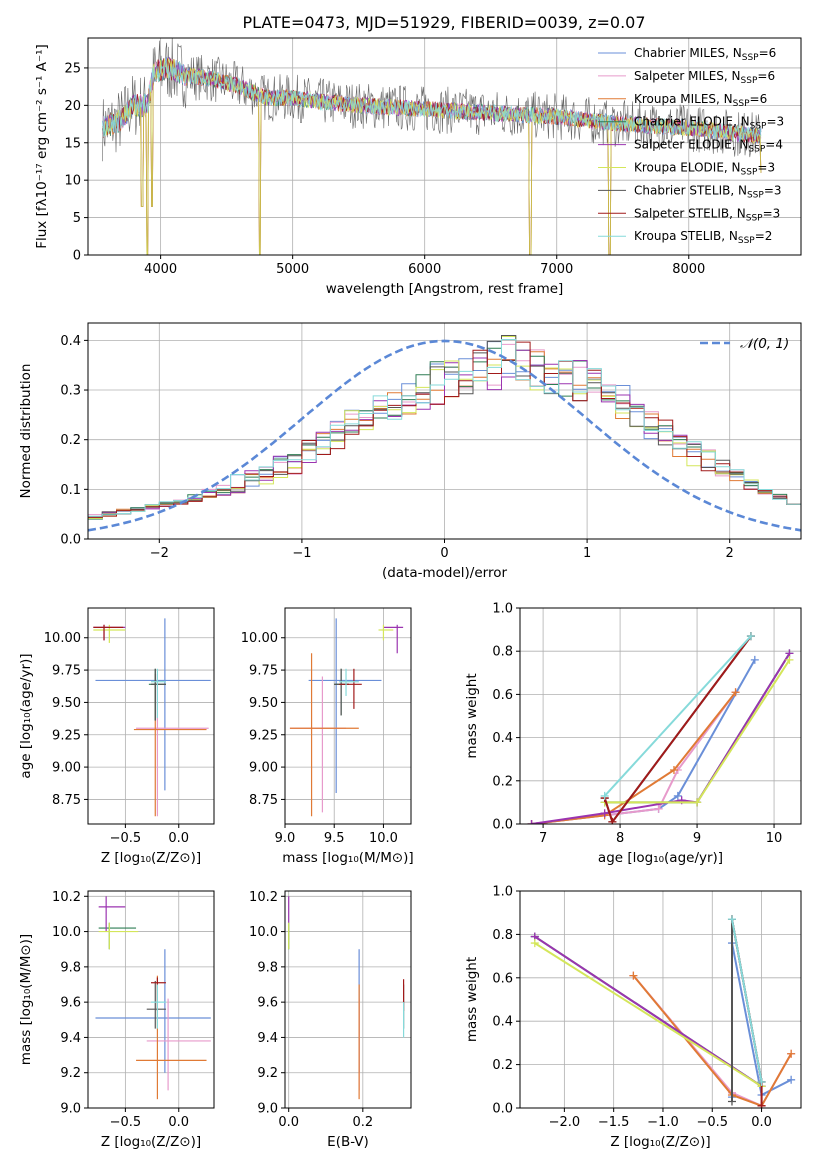  What do you see at coordinates (77, 256) in the screenshot?
I see `y-tick-label: 0` at bounding box center [77, 256].